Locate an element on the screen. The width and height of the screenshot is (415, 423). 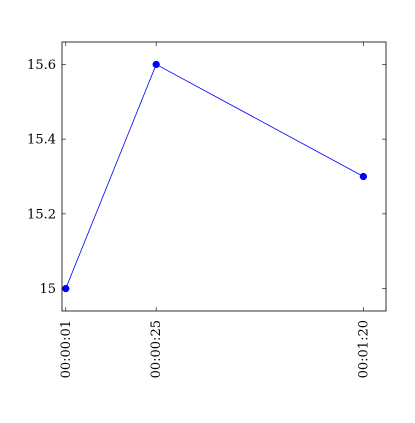
y-tick-label: 15.6 is located at coordinates (41, 65).